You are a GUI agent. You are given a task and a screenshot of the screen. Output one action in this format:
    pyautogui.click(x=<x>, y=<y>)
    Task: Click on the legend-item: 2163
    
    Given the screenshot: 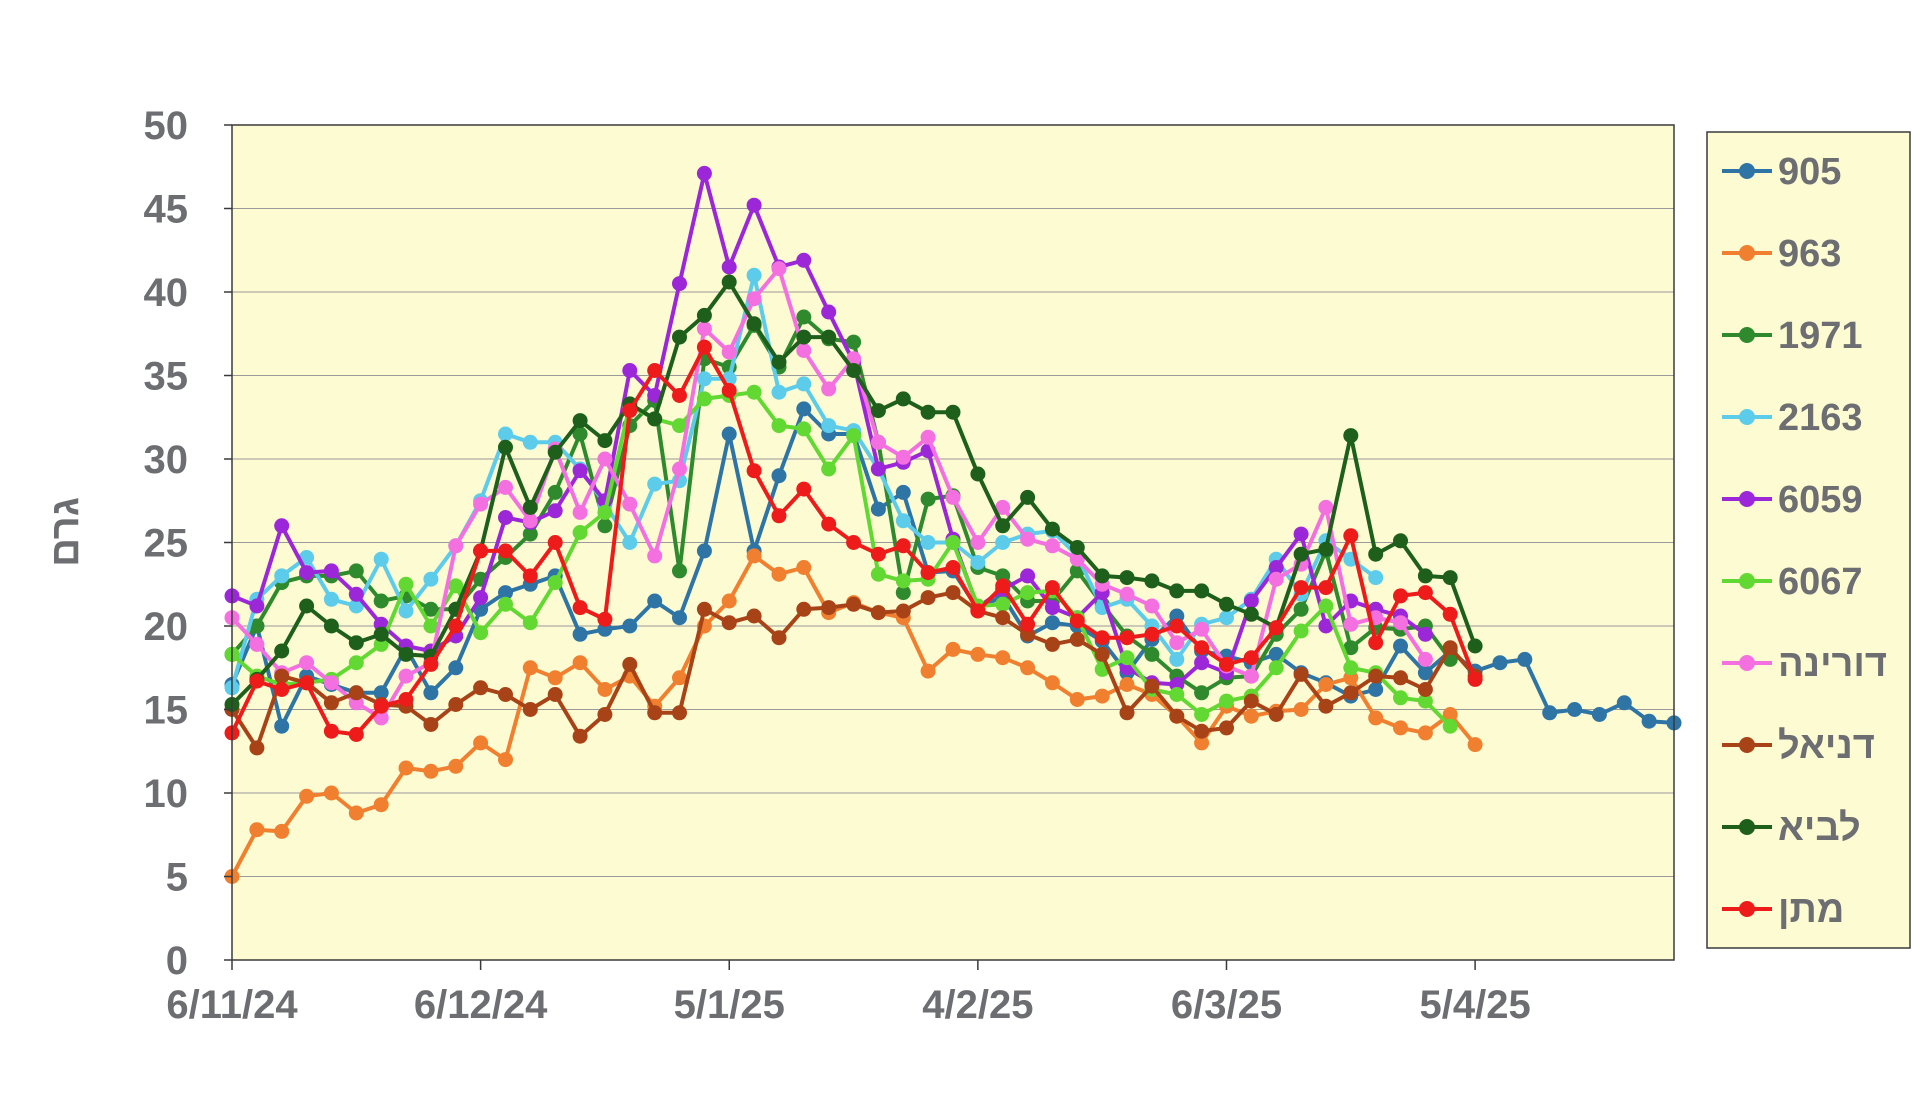 What is the action you would take?
    pyautogui.click(x=1792, y=418)
    